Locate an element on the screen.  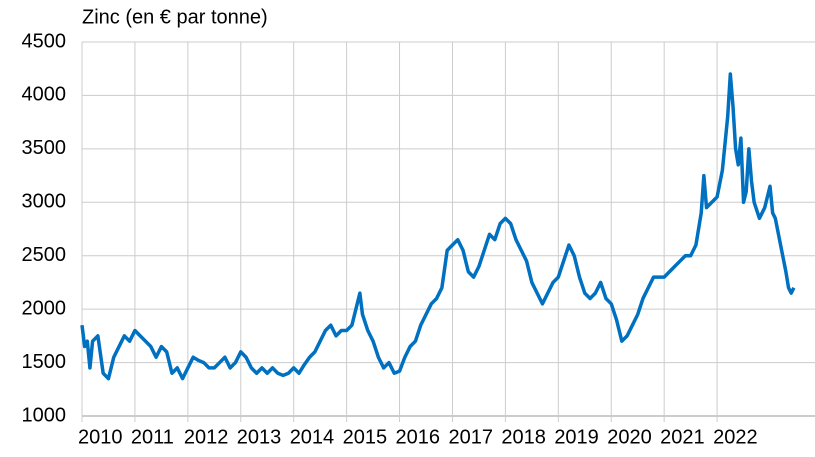
x-tick-label: 2010 is located at coordinates (100, 437).